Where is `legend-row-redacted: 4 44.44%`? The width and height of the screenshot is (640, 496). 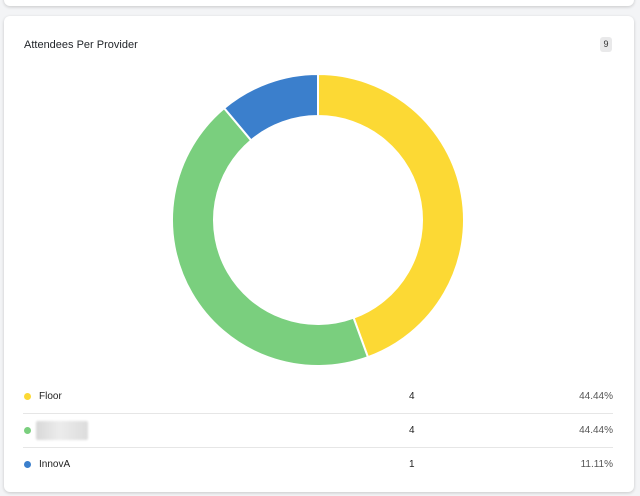 legend-row-redacted: 4 44.44% is located at coordinates (318, 431).